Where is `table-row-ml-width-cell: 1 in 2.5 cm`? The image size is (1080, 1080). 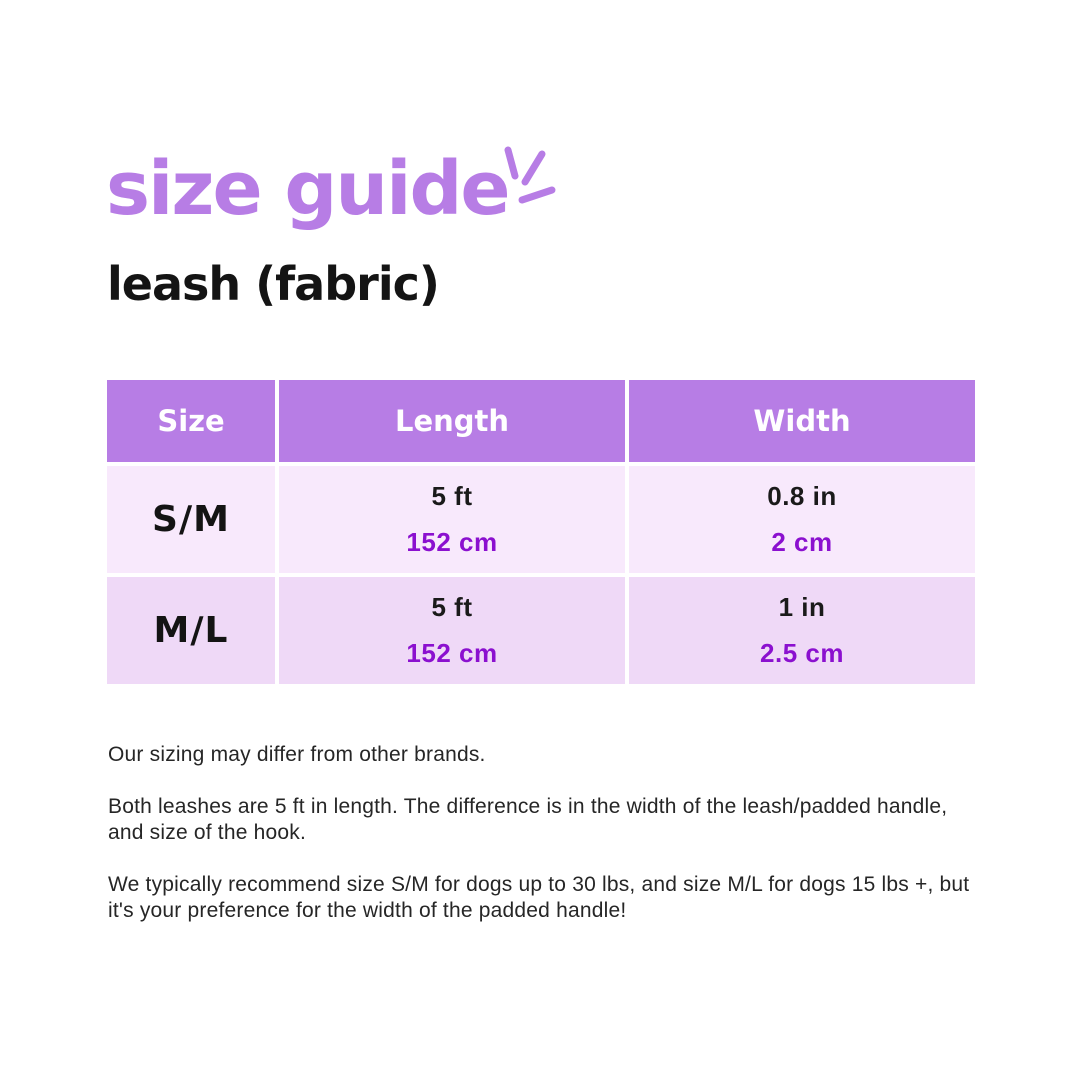
table-row-ml-width-cell: 1 in 2.5 cm is located at coordinates (802, 630).